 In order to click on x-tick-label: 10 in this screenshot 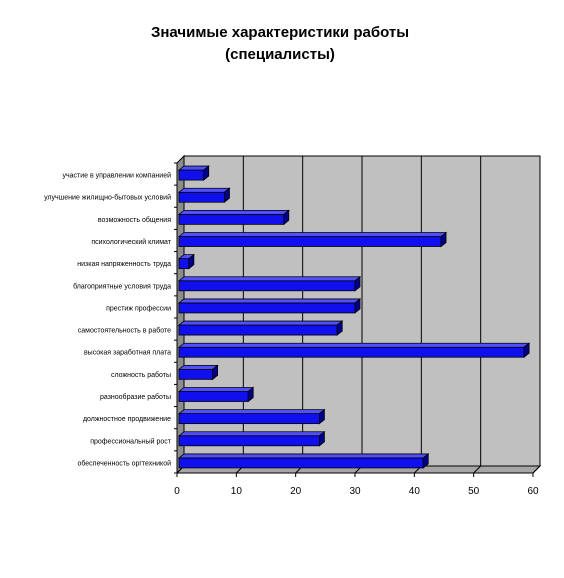, I will do `click(237, 491)`.